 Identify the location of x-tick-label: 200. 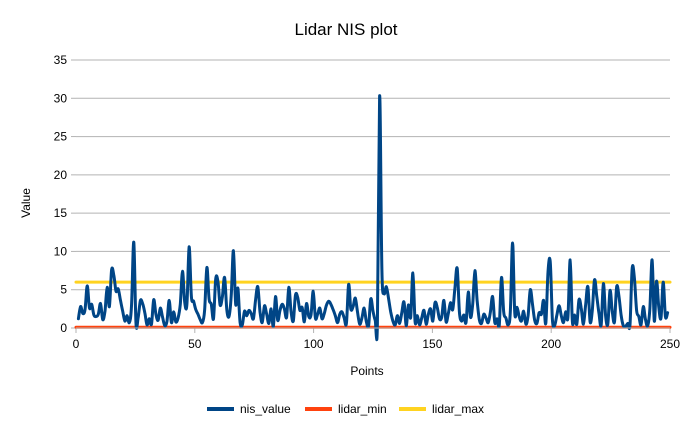
(551, 344).